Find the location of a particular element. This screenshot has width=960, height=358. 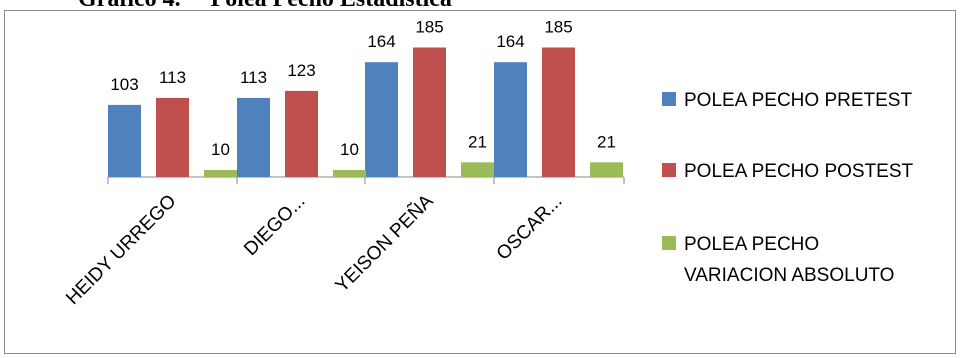

category-label: HEIDY URREGO is located at coordinates (121, 250).